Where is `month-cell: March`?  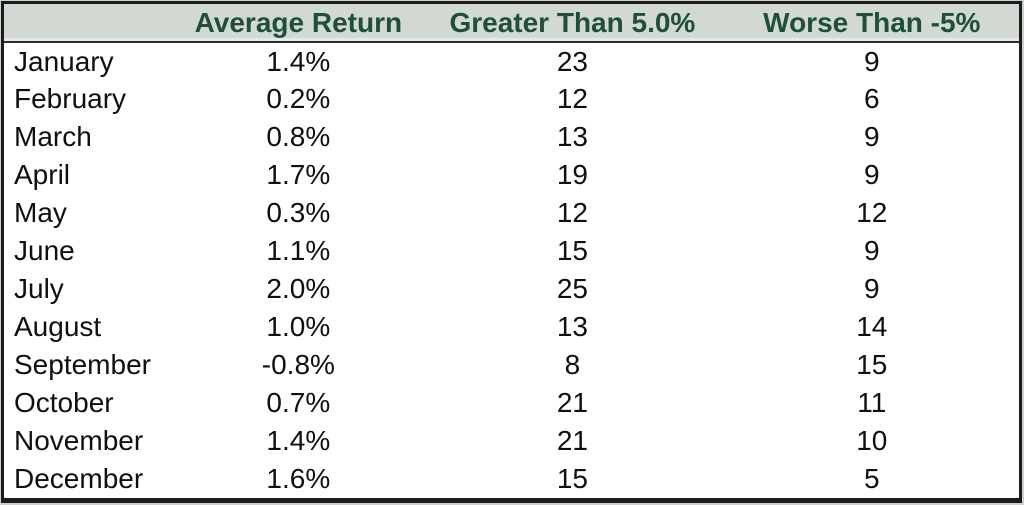
month-cell: March is located at coordinates (53, 136).